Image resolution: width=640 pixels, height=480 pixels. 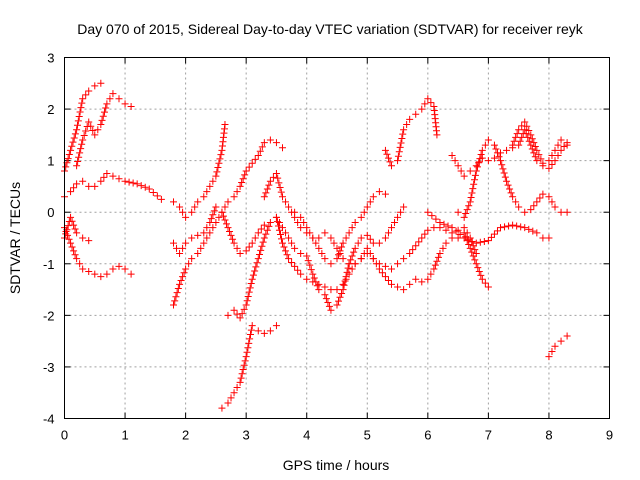 I want to click on x-tick-label: 5, so click(x=367, y=435).